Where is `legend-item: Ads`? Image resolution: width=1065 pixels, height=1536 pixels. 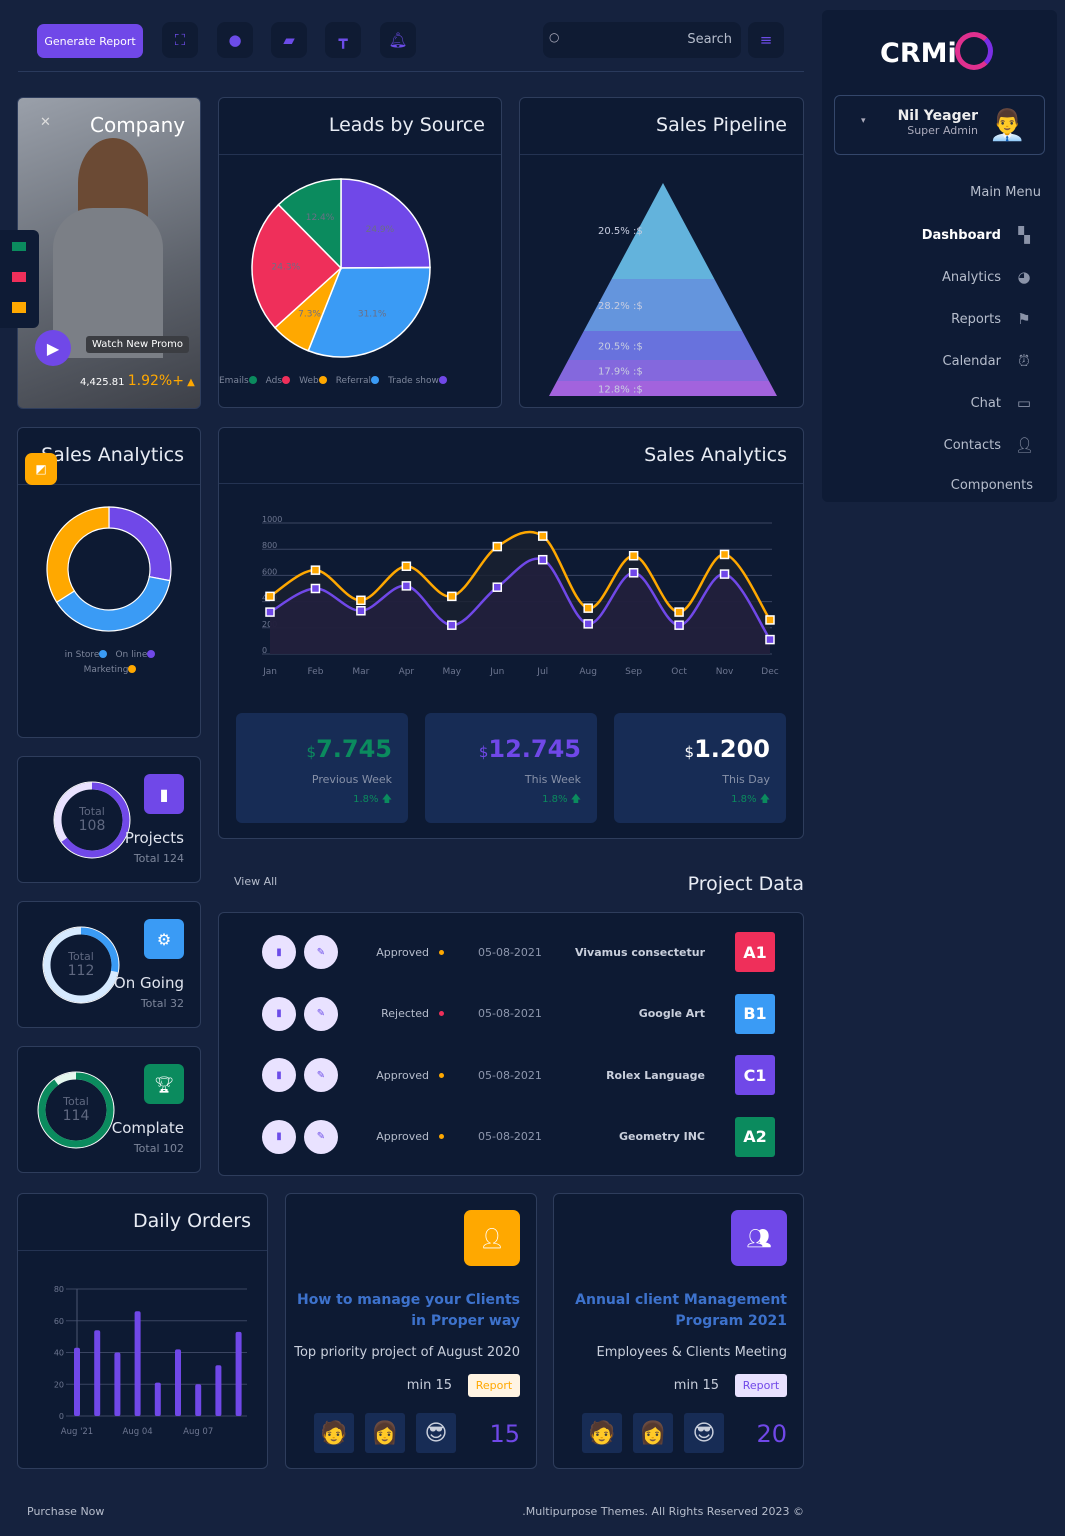 legend-item: Ads is located at coordinates (278, 381).